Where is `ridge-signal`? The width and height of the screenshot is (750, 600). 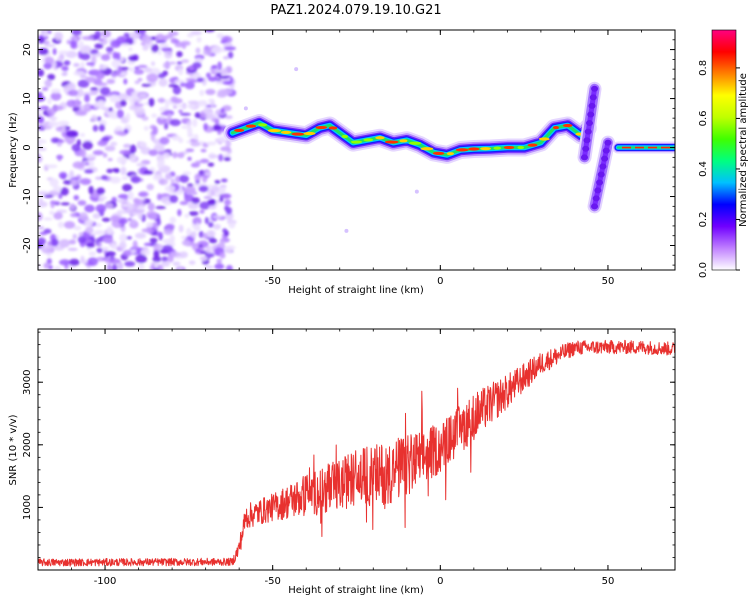
ridge-signal is located at coordinates (410, 139).